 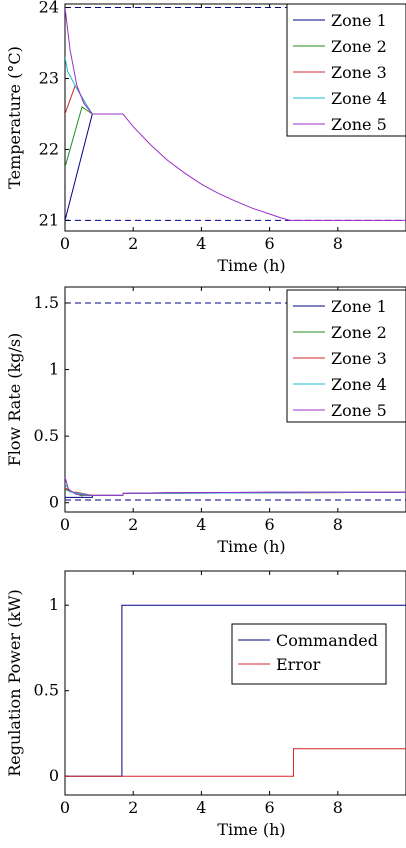 What do you see at coordinates (46, 302) in the screenshot?
I see `y-tick-label: 1.5` at bounding box center [46, 302].